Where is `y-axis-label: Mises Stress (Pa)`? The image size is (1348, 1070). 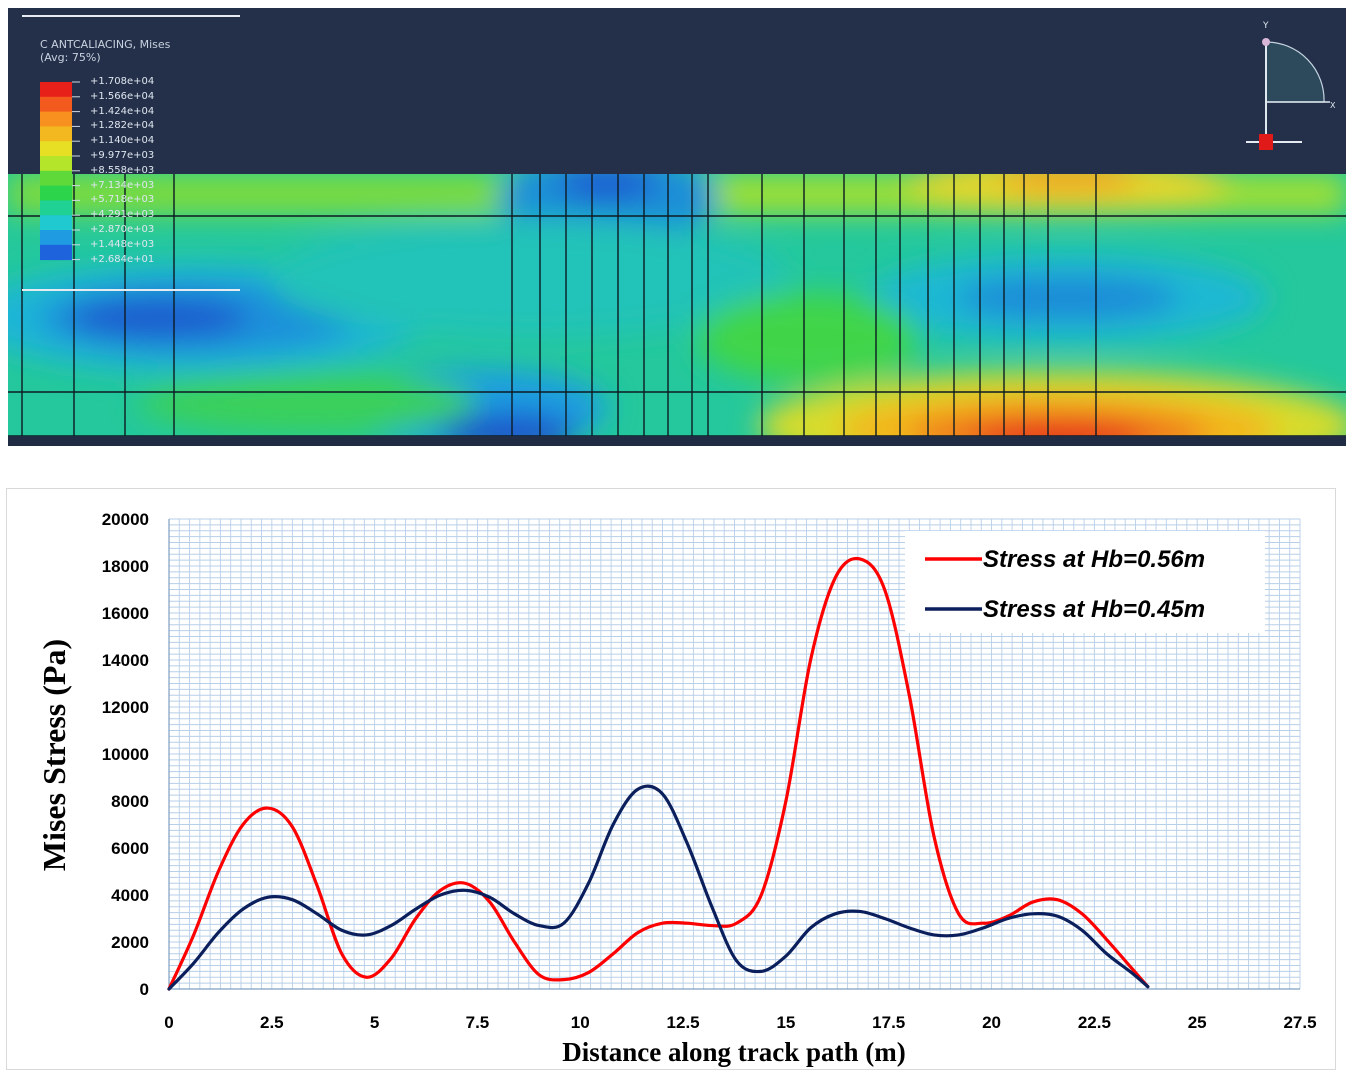
y-axis-label: Mises Stress (Pa) is located at coordinates (54, 755).